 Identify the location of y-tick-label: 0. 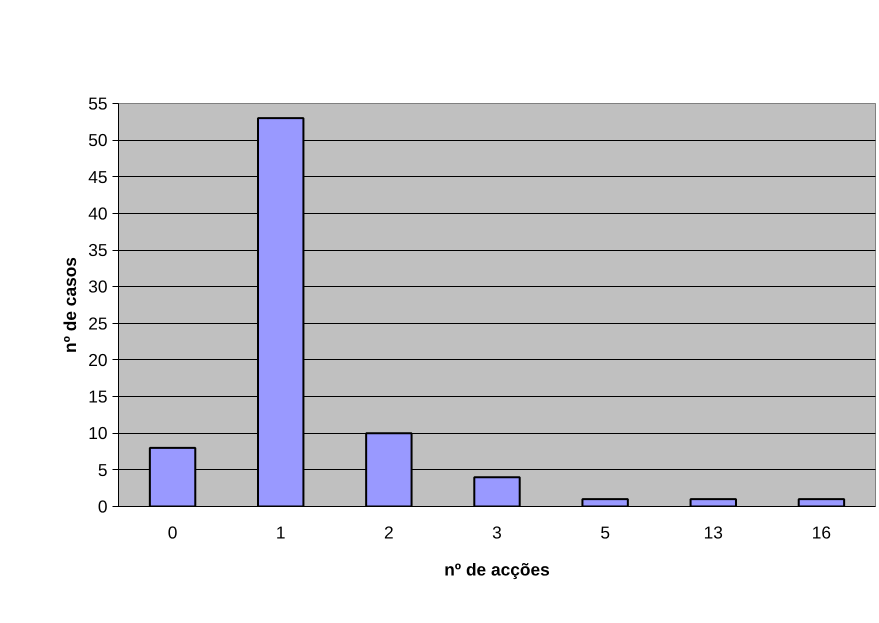
(103, 506).